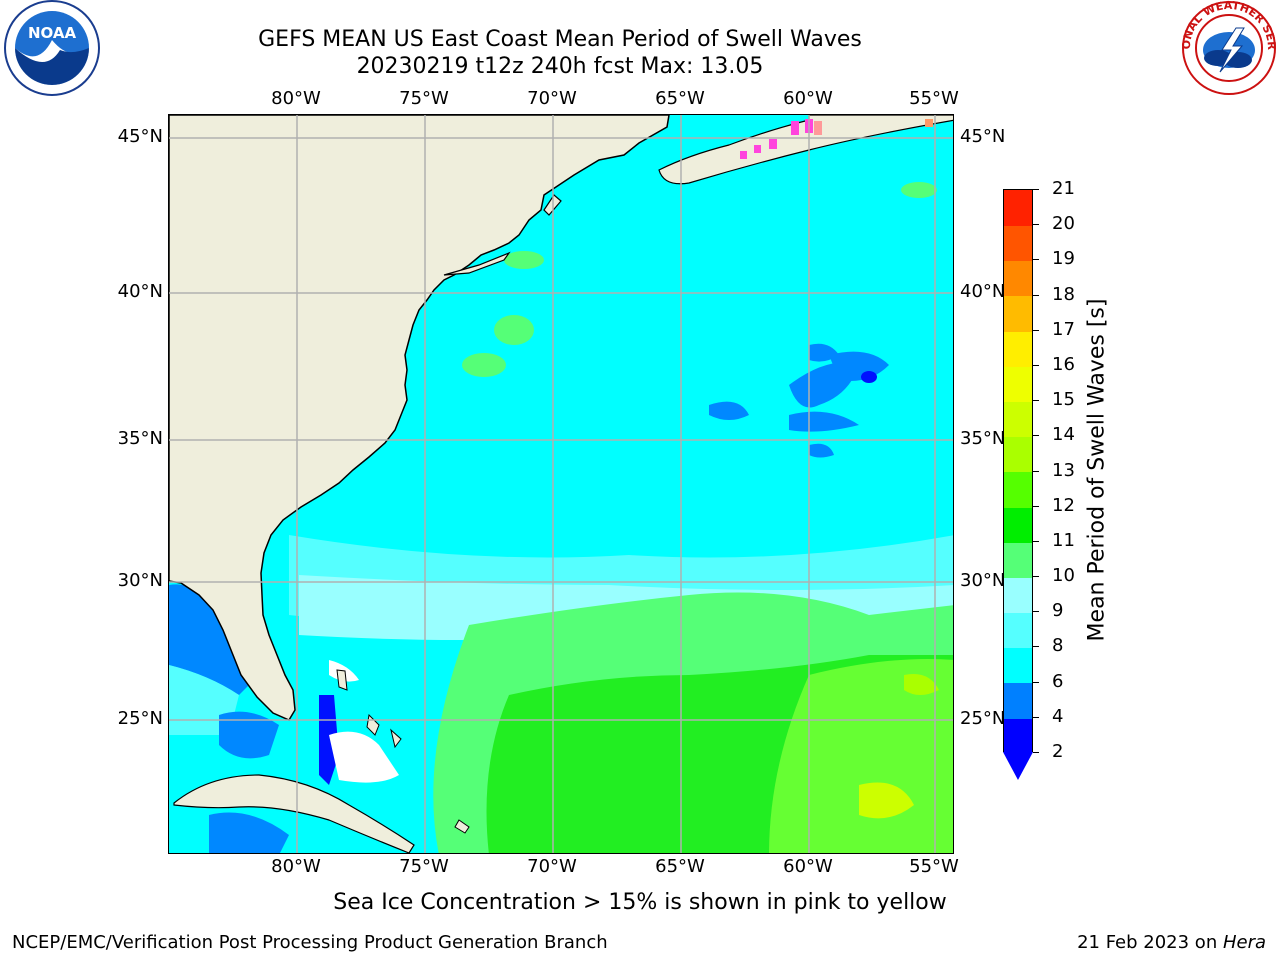  What do you see at coordinates (424, 866) in the screenshot?
I see `lon-tick-bottom: 75°W` at bounding box center [424, 866].